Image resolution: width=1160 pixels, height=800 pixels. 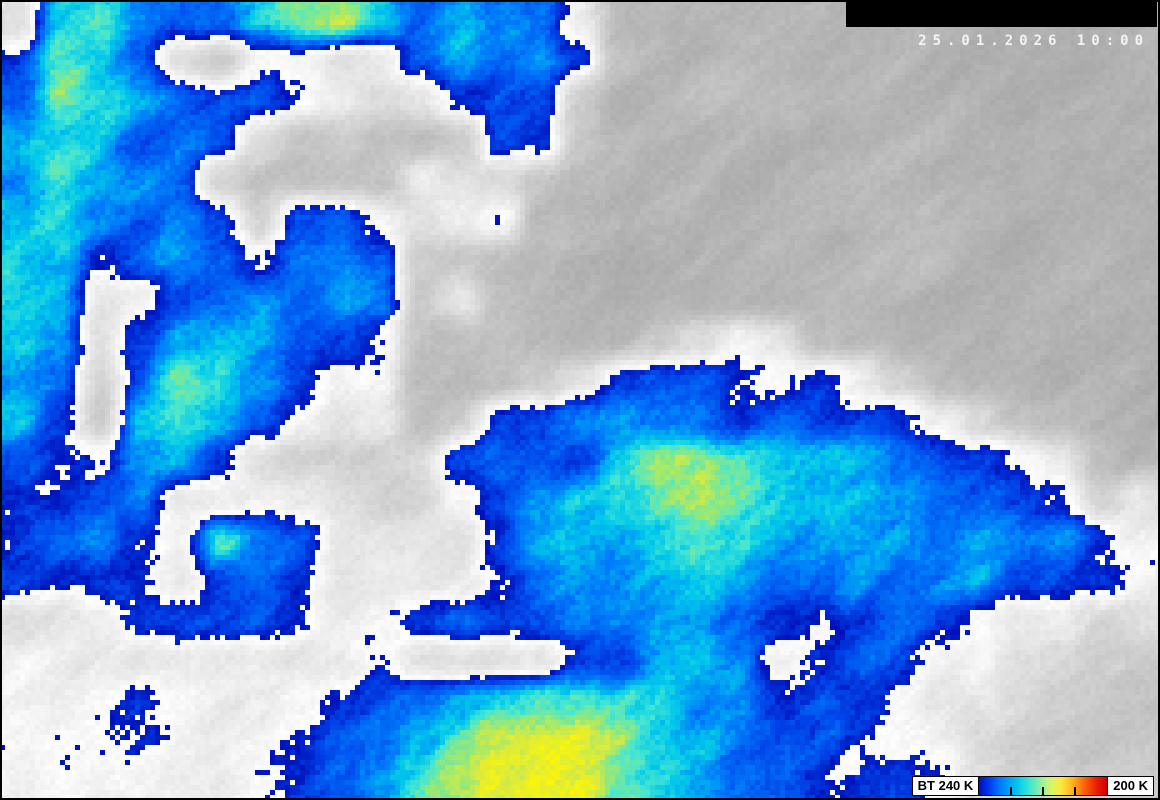 What do you see at coordinates (945, 786) in the screenshot?
I see `colorbar-quantity-label: BT 240 K` at bounding box center [945, 786].